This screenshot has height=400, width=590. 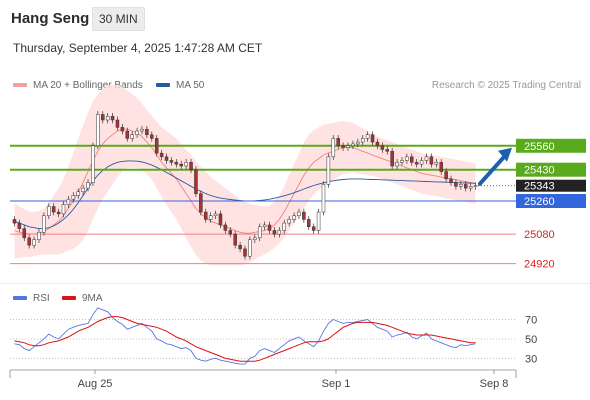 I want to click on rsi-swatch, so click(x=20, y=298).